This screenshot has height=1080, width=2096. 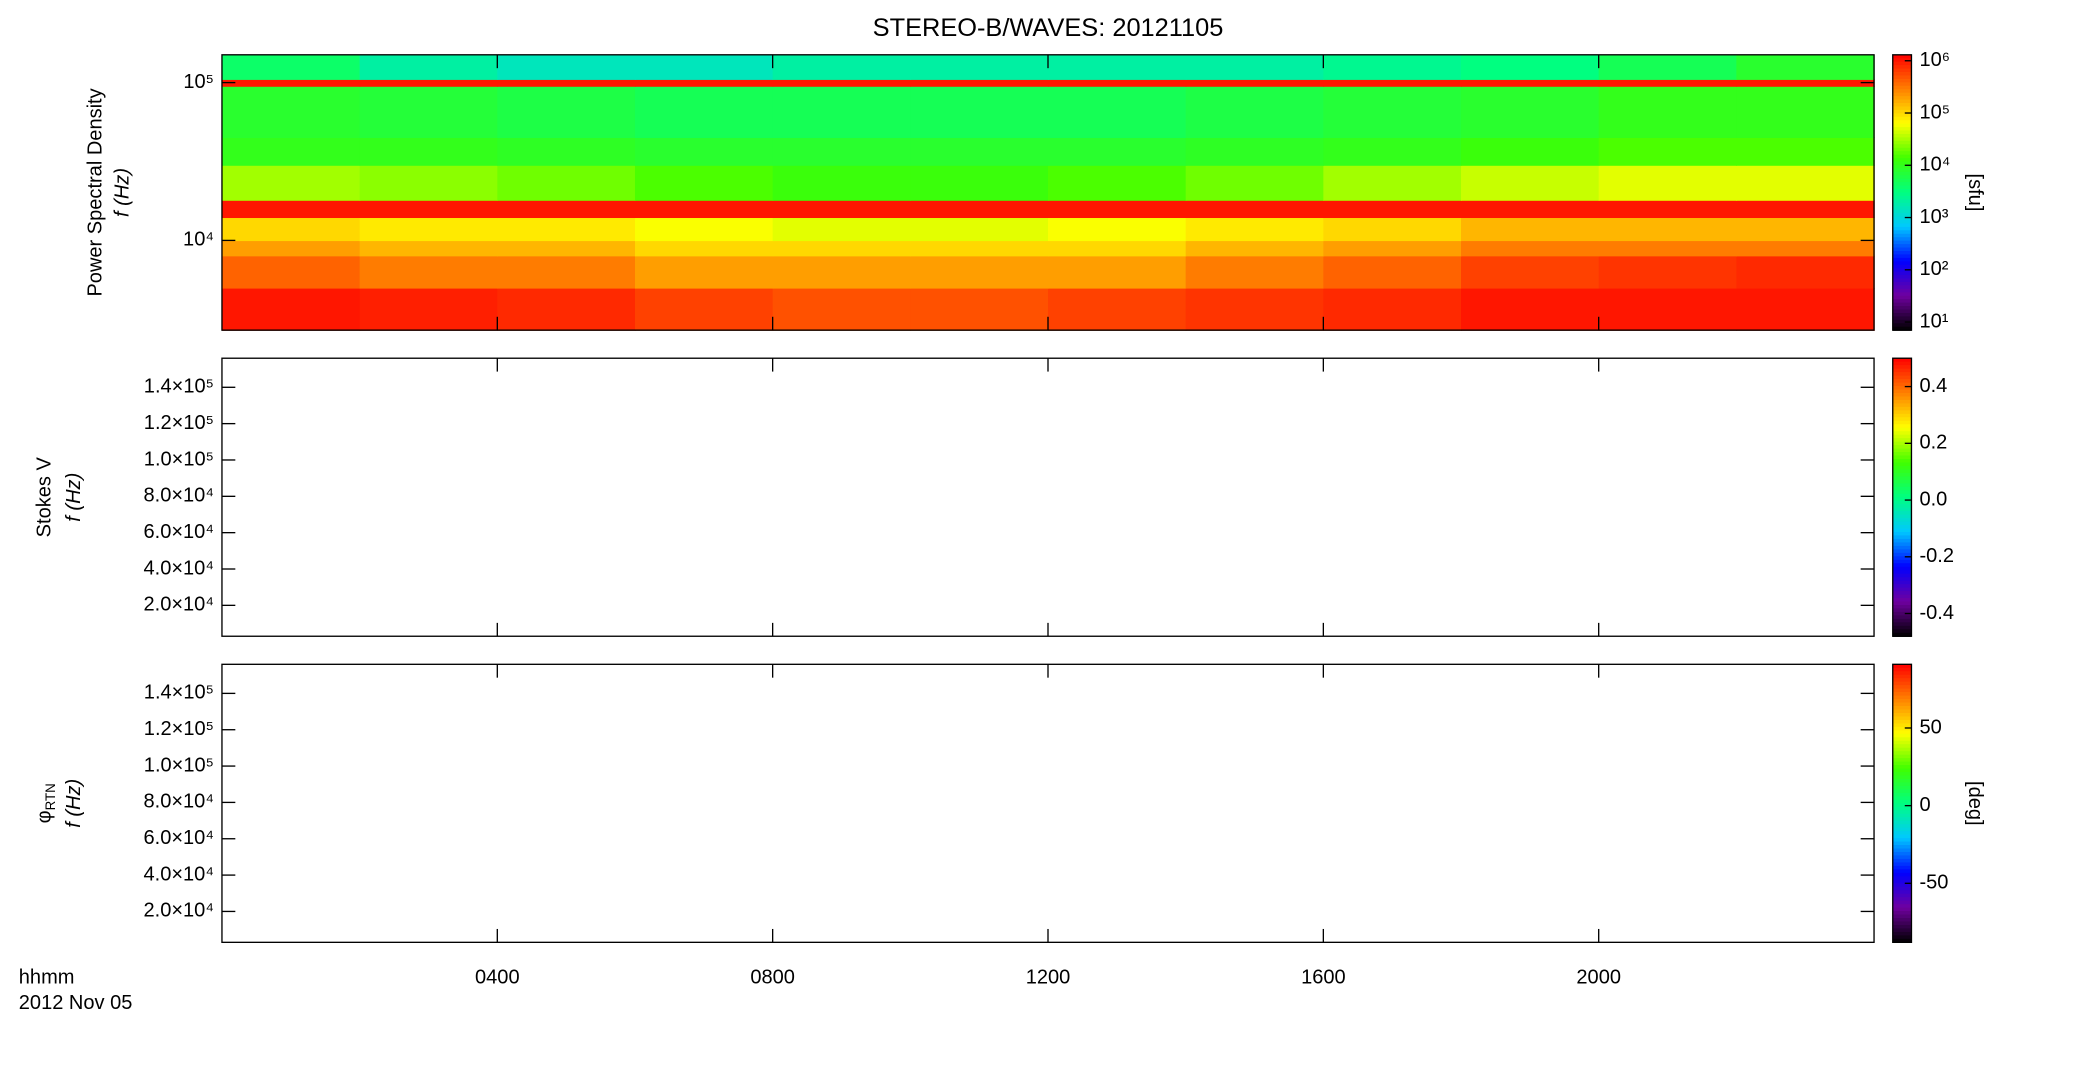 What do you see at coordinates (1933, 217) in the screenshot?
I see `colorbar-tick-label: 10³` at bounding box center [1933, 217].